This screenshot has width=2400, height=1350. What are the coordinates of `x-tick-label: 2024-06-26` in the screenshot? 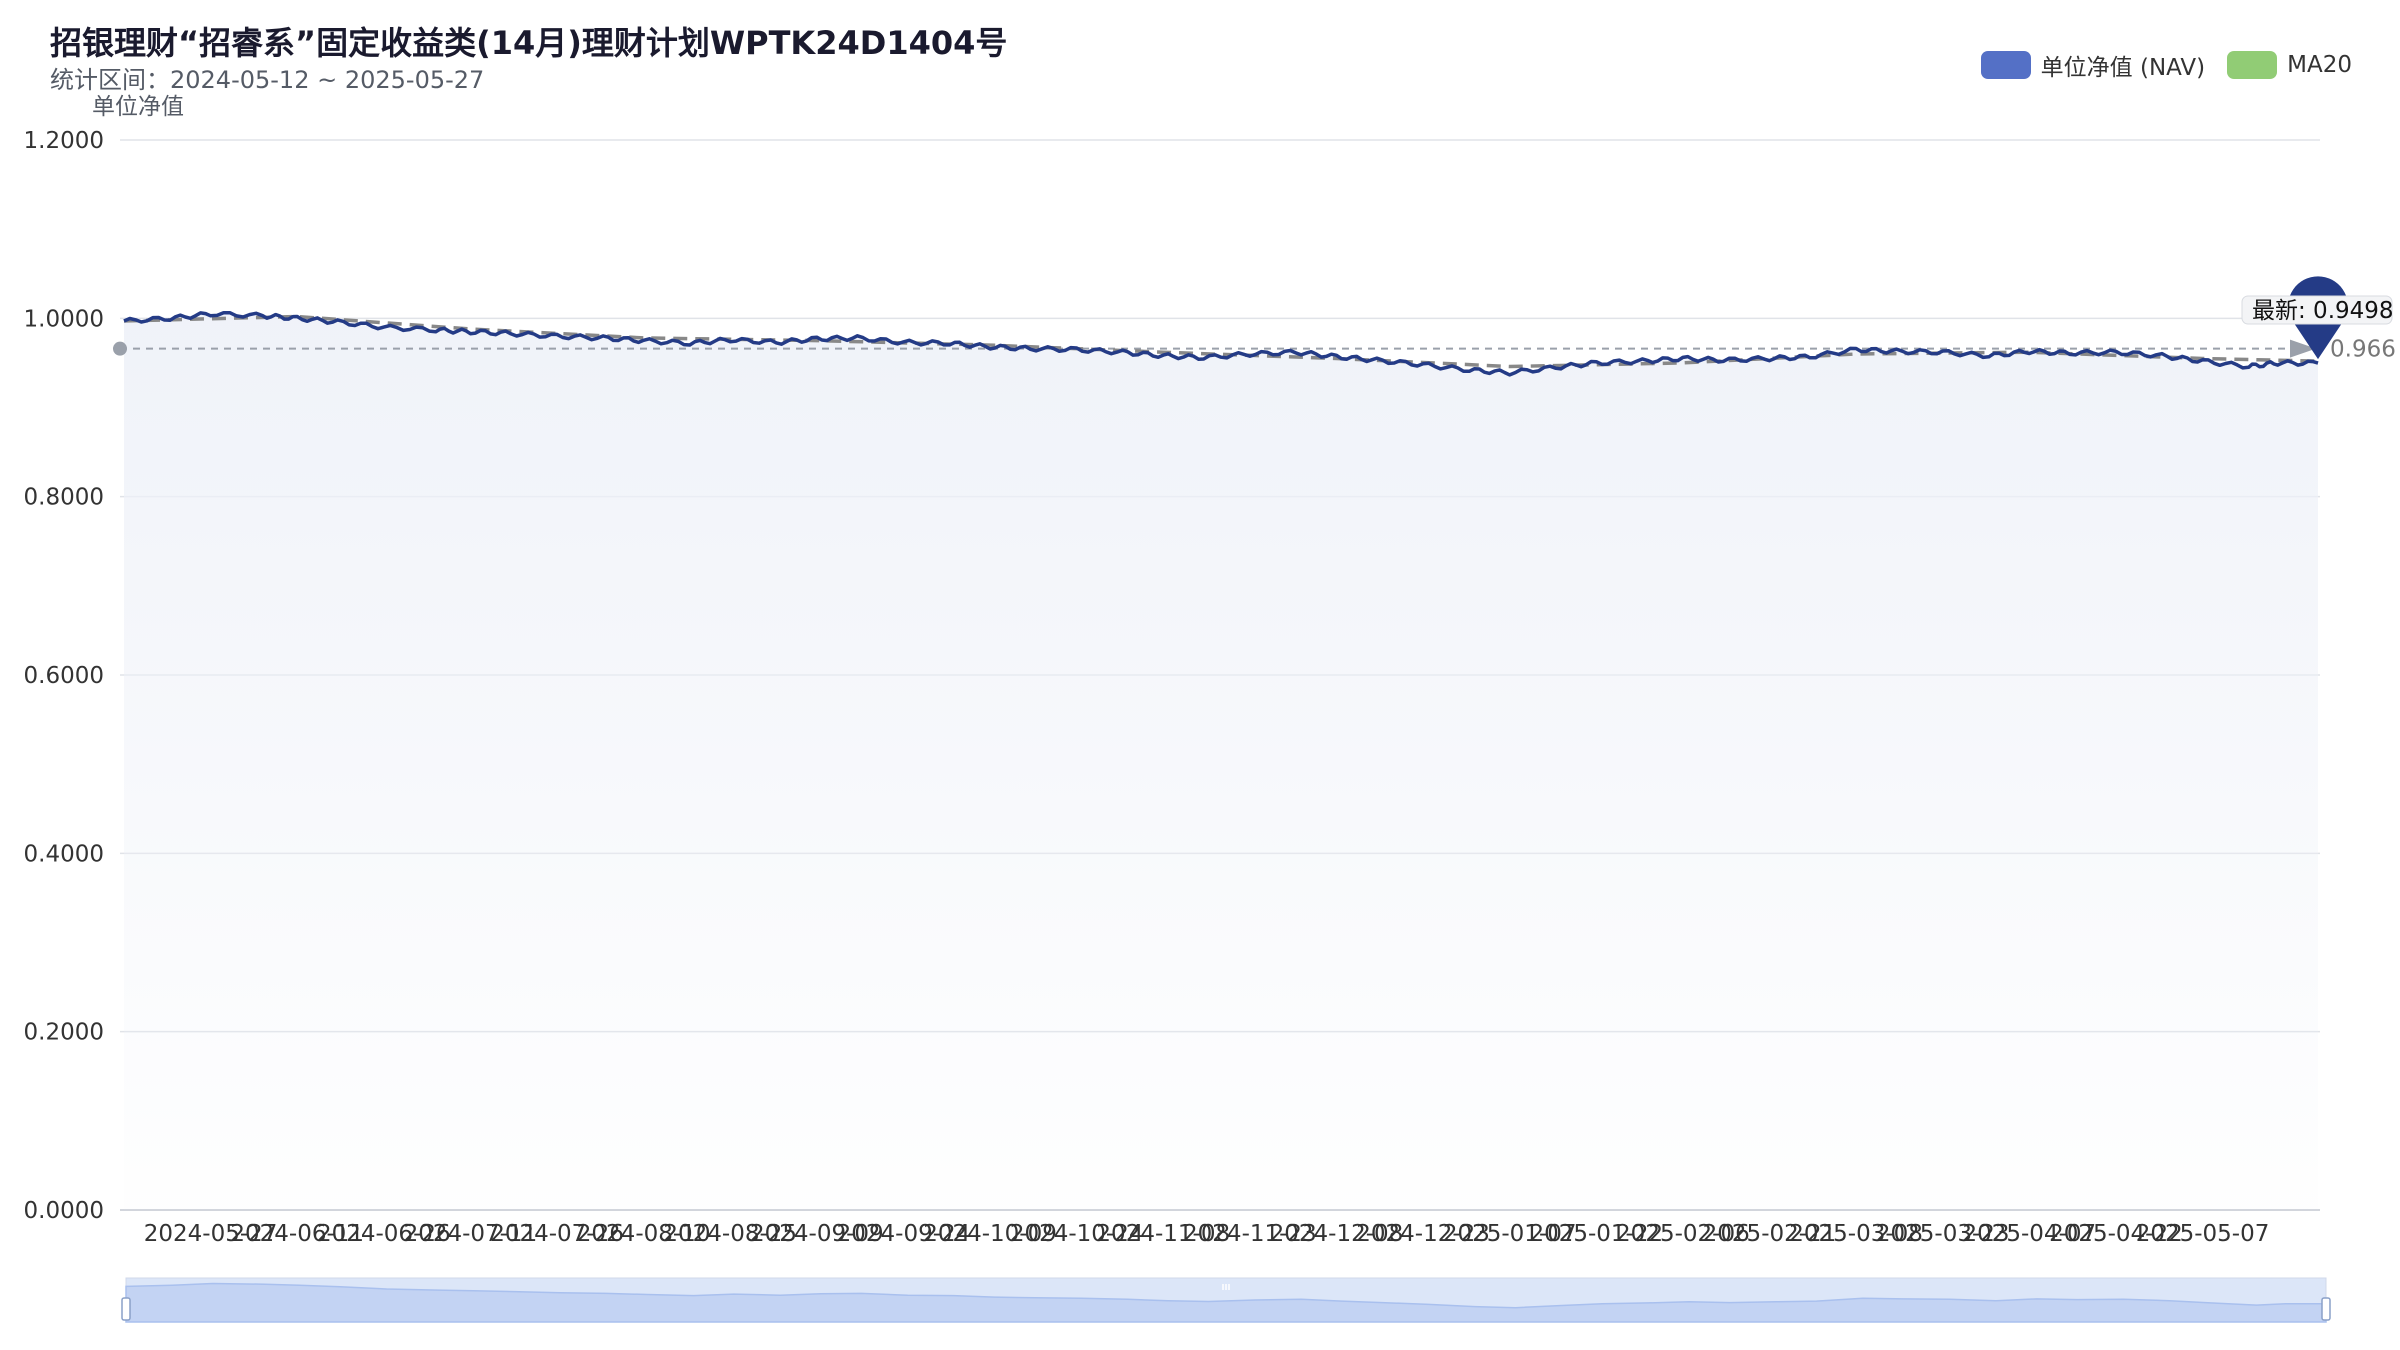 It's located at (384, 1234).